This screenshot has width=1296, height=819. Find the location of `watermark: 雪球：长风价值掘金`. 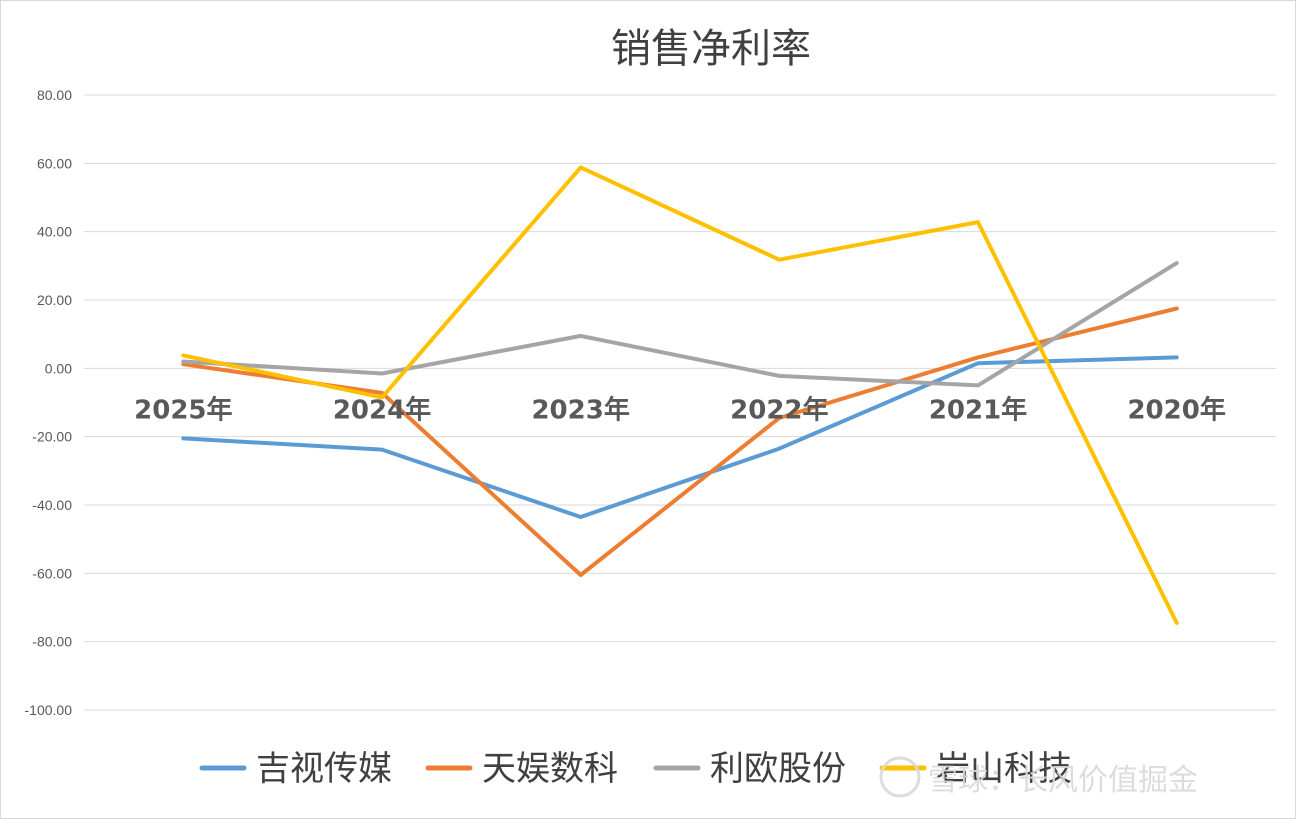

watermark: 雪球：长风价值掘金 is located at coordinates (1038, 777).